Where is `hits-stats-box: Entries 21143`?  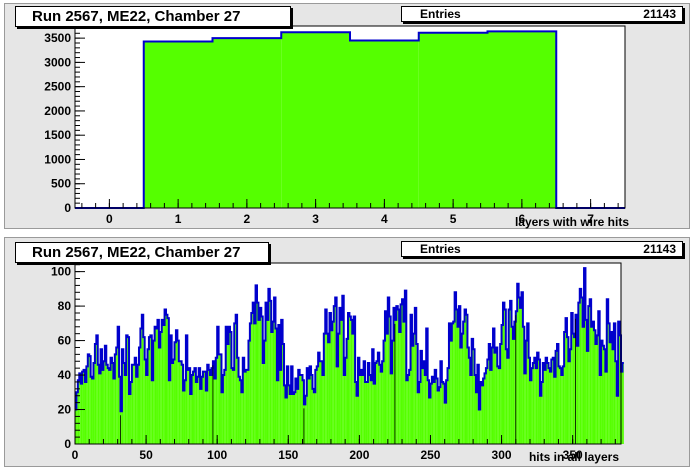
hits-stats-box: Entries 21143 is located at coordinates (542, 249).